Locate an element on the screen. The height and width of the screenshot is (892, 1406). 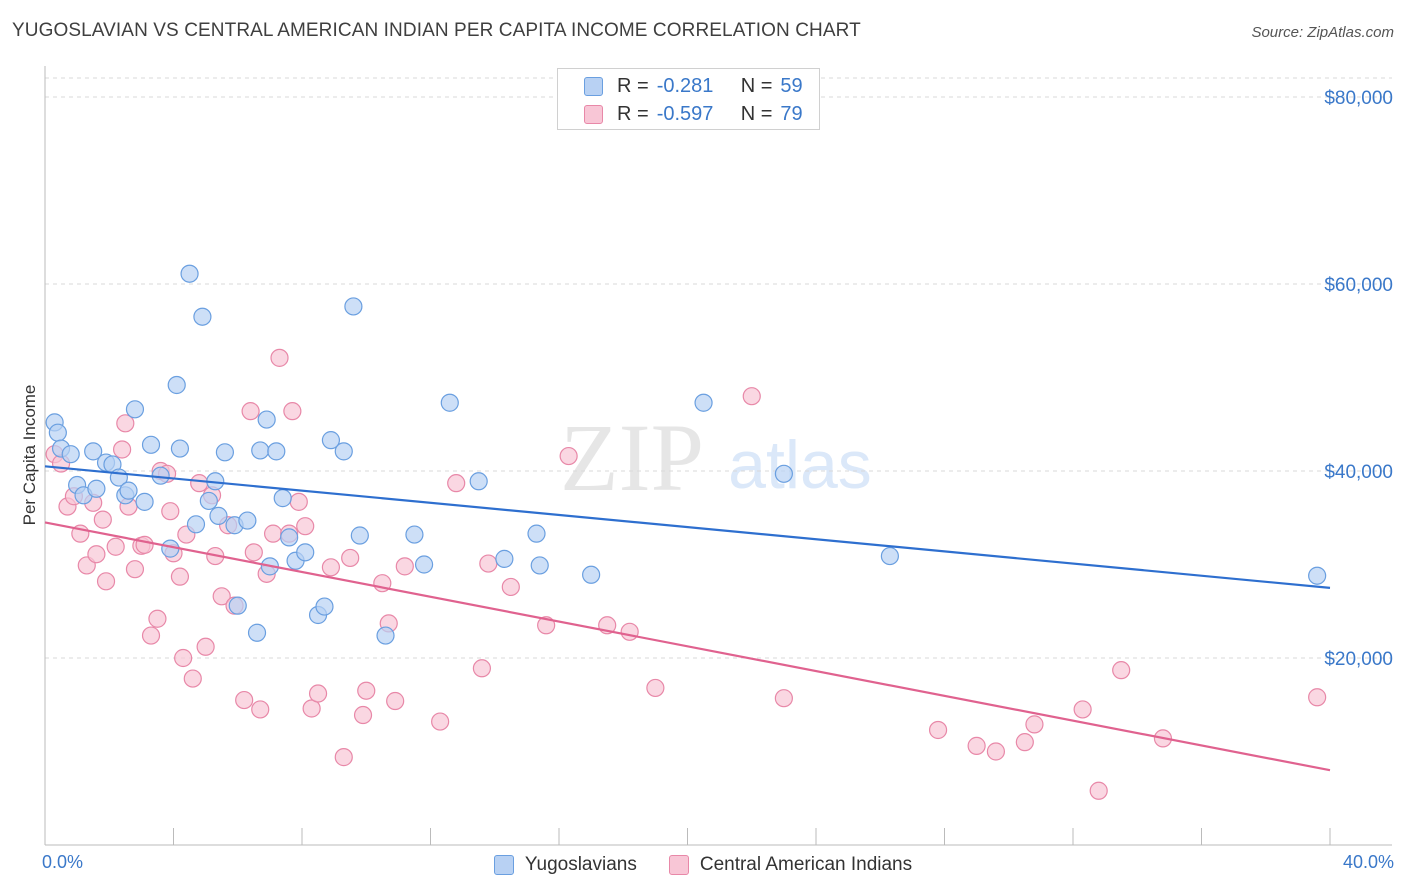
legend-label-yugoslavians: Yugoslavians is located at coordinates (580, 864).